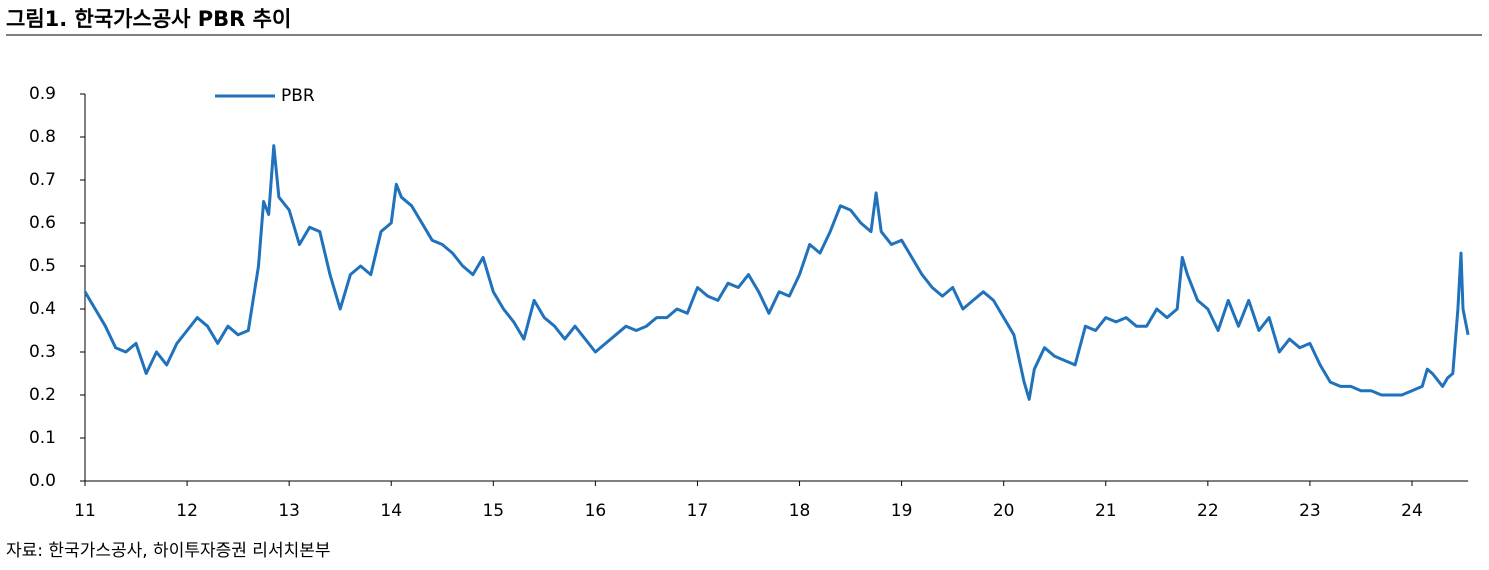 The image size is (1489, 570). I want to click on y-tick-label: 0.4, so click(42, 309).